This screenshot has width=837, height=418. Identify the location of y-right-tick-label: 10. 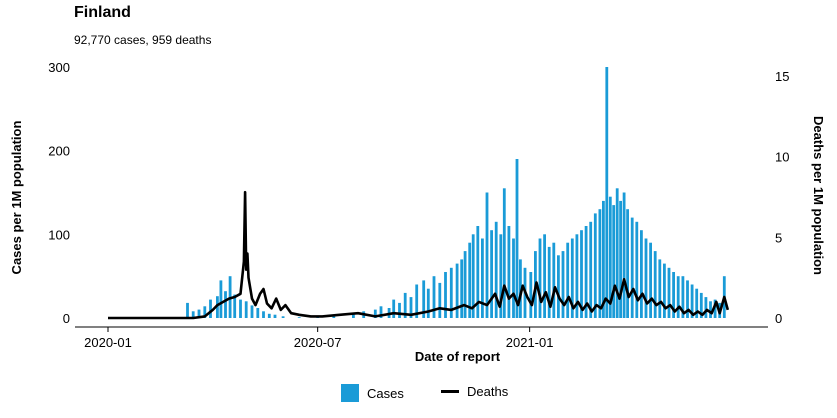
(782, 157).